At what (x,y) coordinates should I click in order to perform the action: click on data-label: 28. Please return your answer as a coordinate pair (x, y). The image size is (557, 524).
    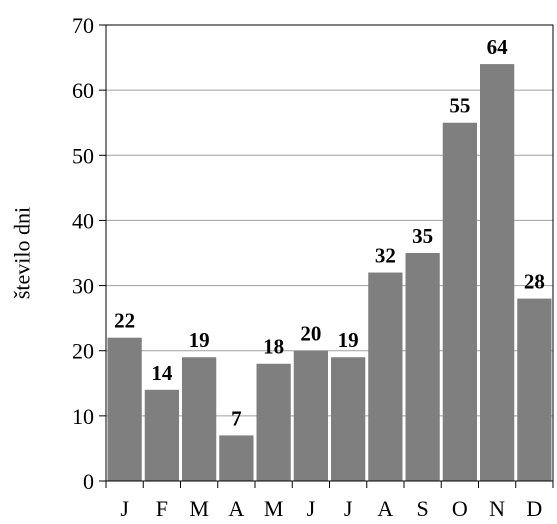
    Looking at the image, I should click on (534, 282).